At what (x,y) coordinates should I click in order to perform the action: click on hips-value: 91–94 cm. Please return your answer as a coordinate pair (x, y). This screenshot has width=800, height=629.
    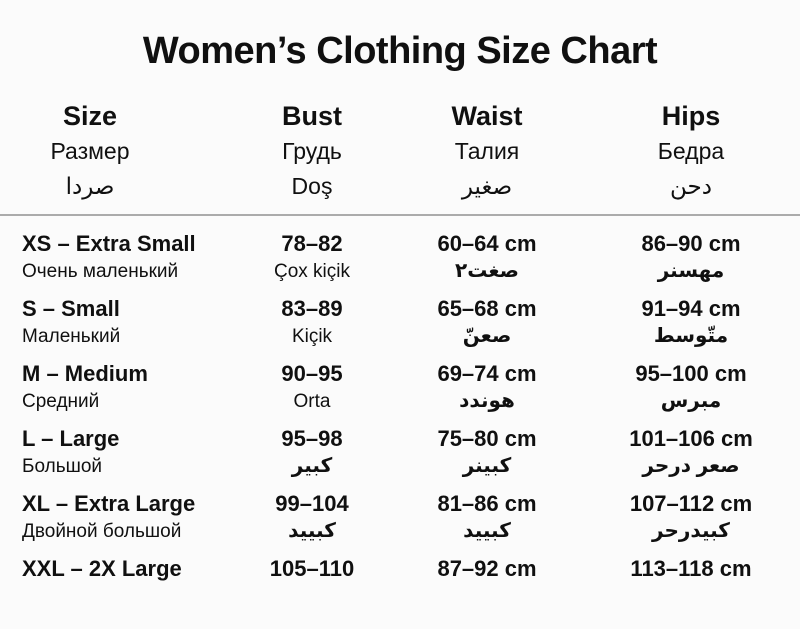
    Looking at the image, I should click on (691, 309).